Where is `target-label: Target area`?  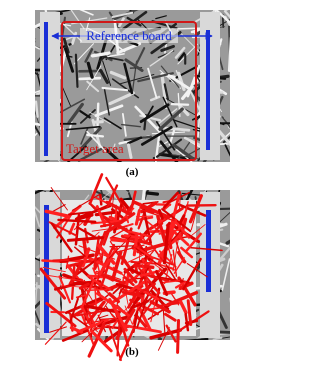 target-label: Target area is located at coordinates (95, 148).